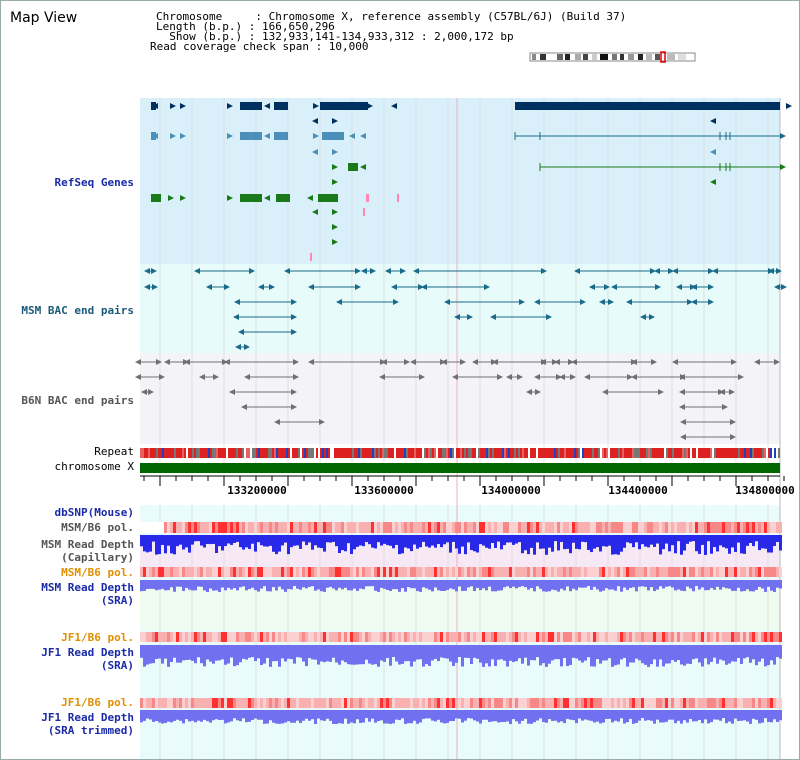  I want to click on track-label-msm-b6-pol: MSM/B6 pol., so click(97, 527).